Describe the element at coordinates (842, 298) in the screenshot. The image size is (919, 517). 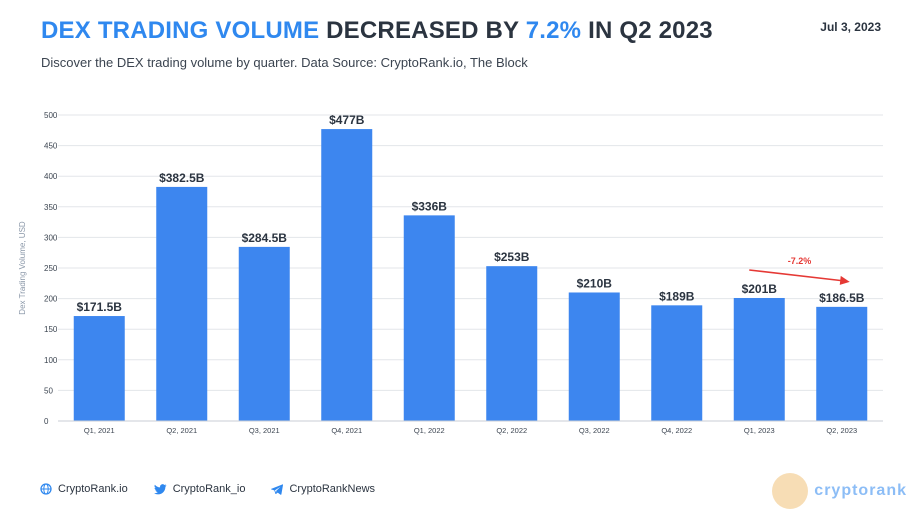
I see `bar-value-label: $186.5B` at that location.